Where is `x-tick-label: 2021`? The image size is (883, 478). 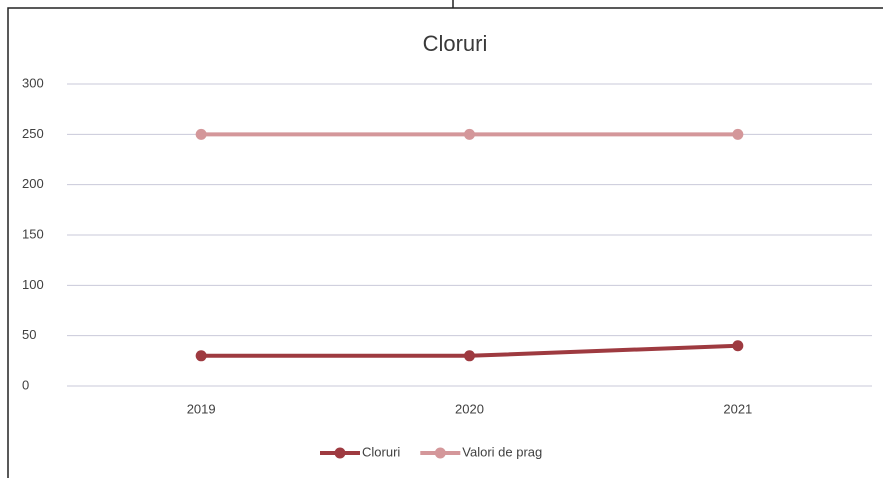
x-tick-label: 2021 is located at coordinates (737, 408).